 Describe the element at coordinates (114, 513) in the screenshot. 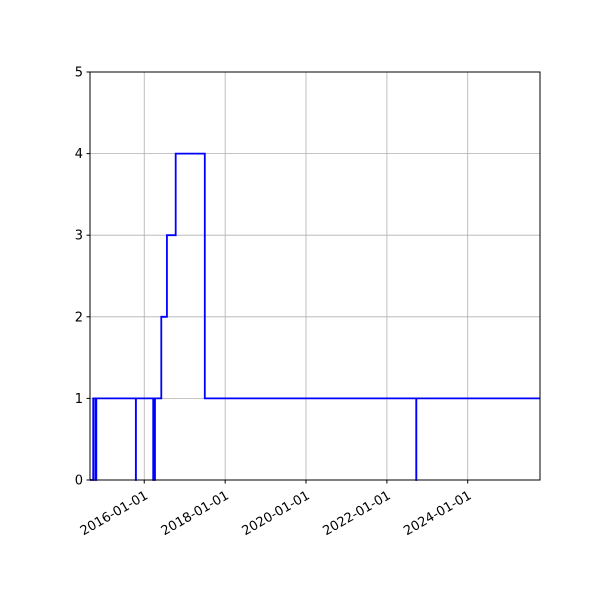

I see `x-tick-label: 2016-01-01` at that location.